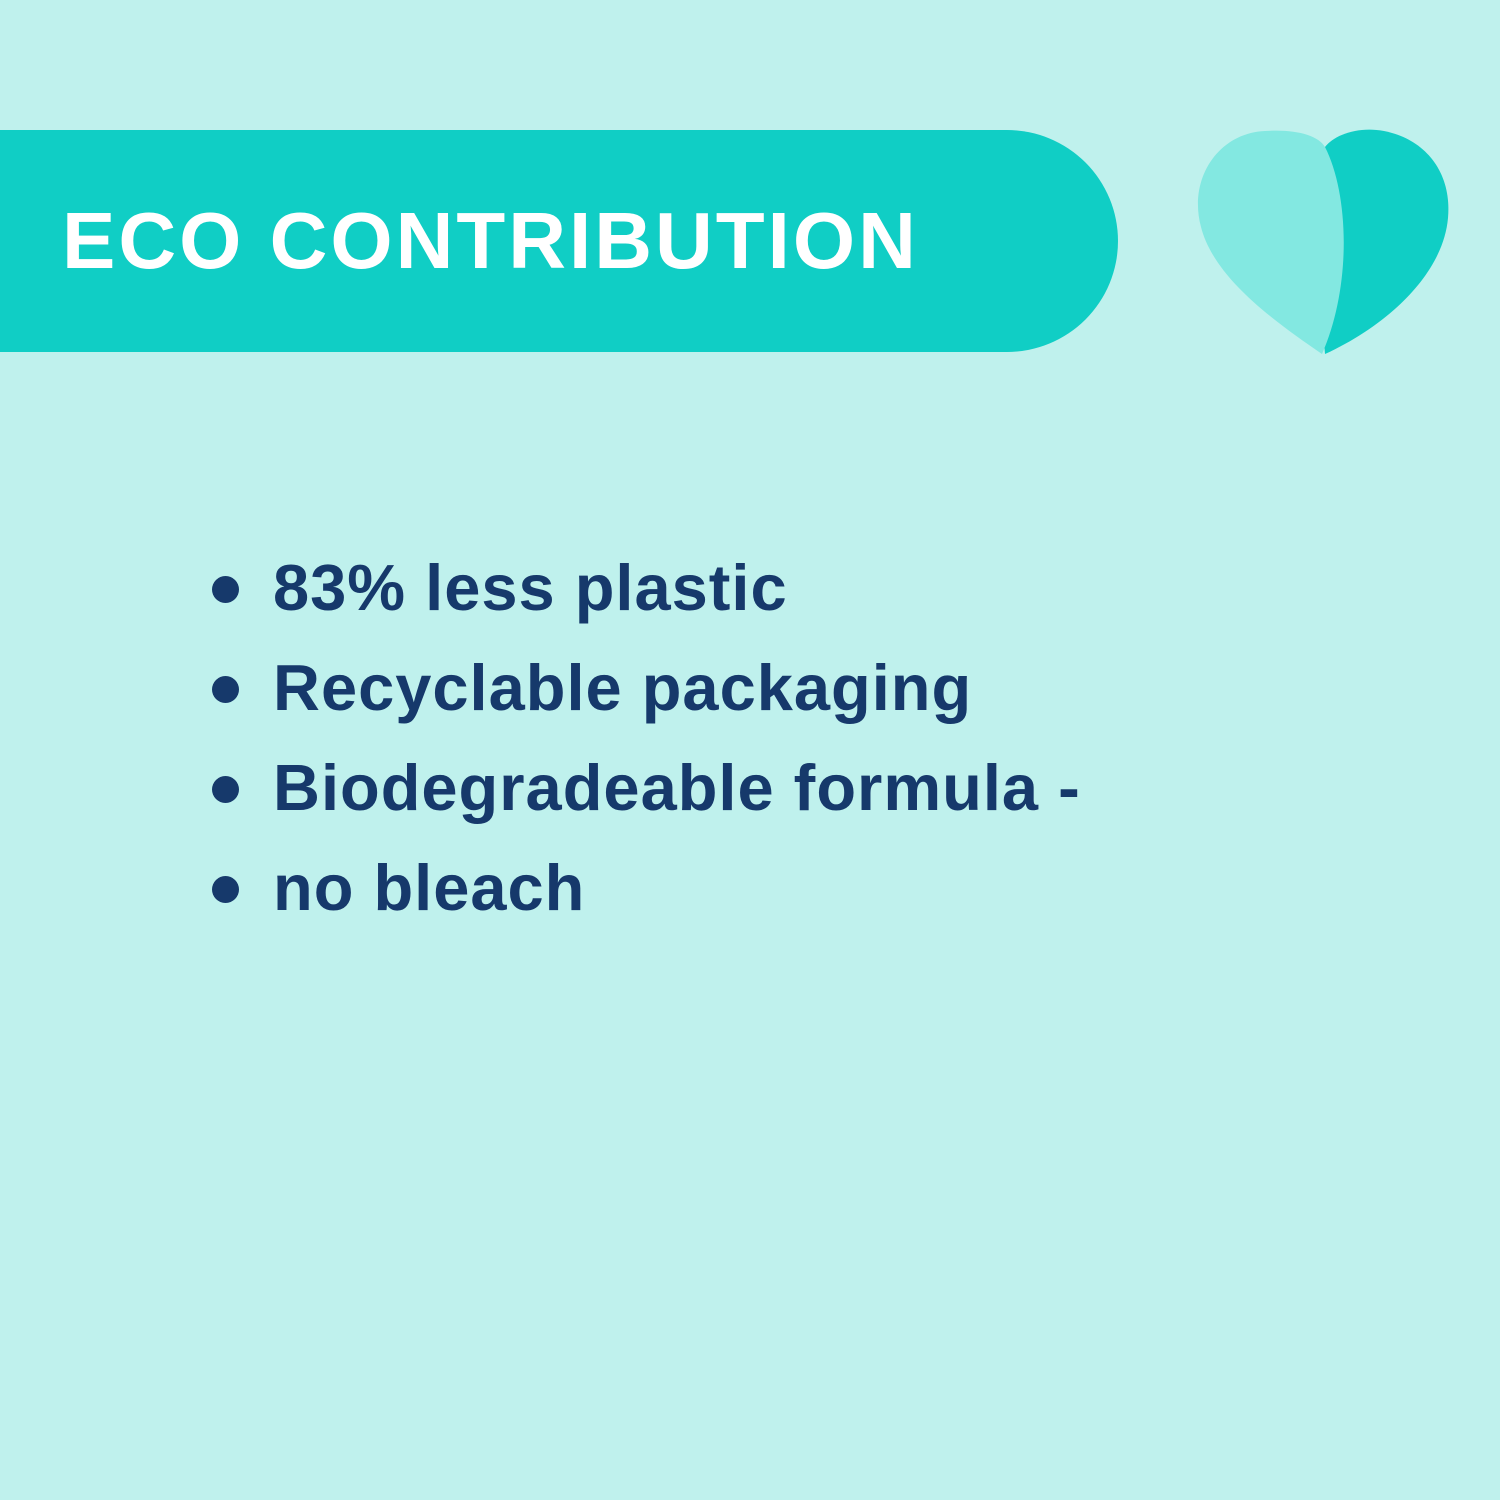 This screenshot has height=1500, width=1500. I want to click on list-item-label: no bleach, so click(429, 887).